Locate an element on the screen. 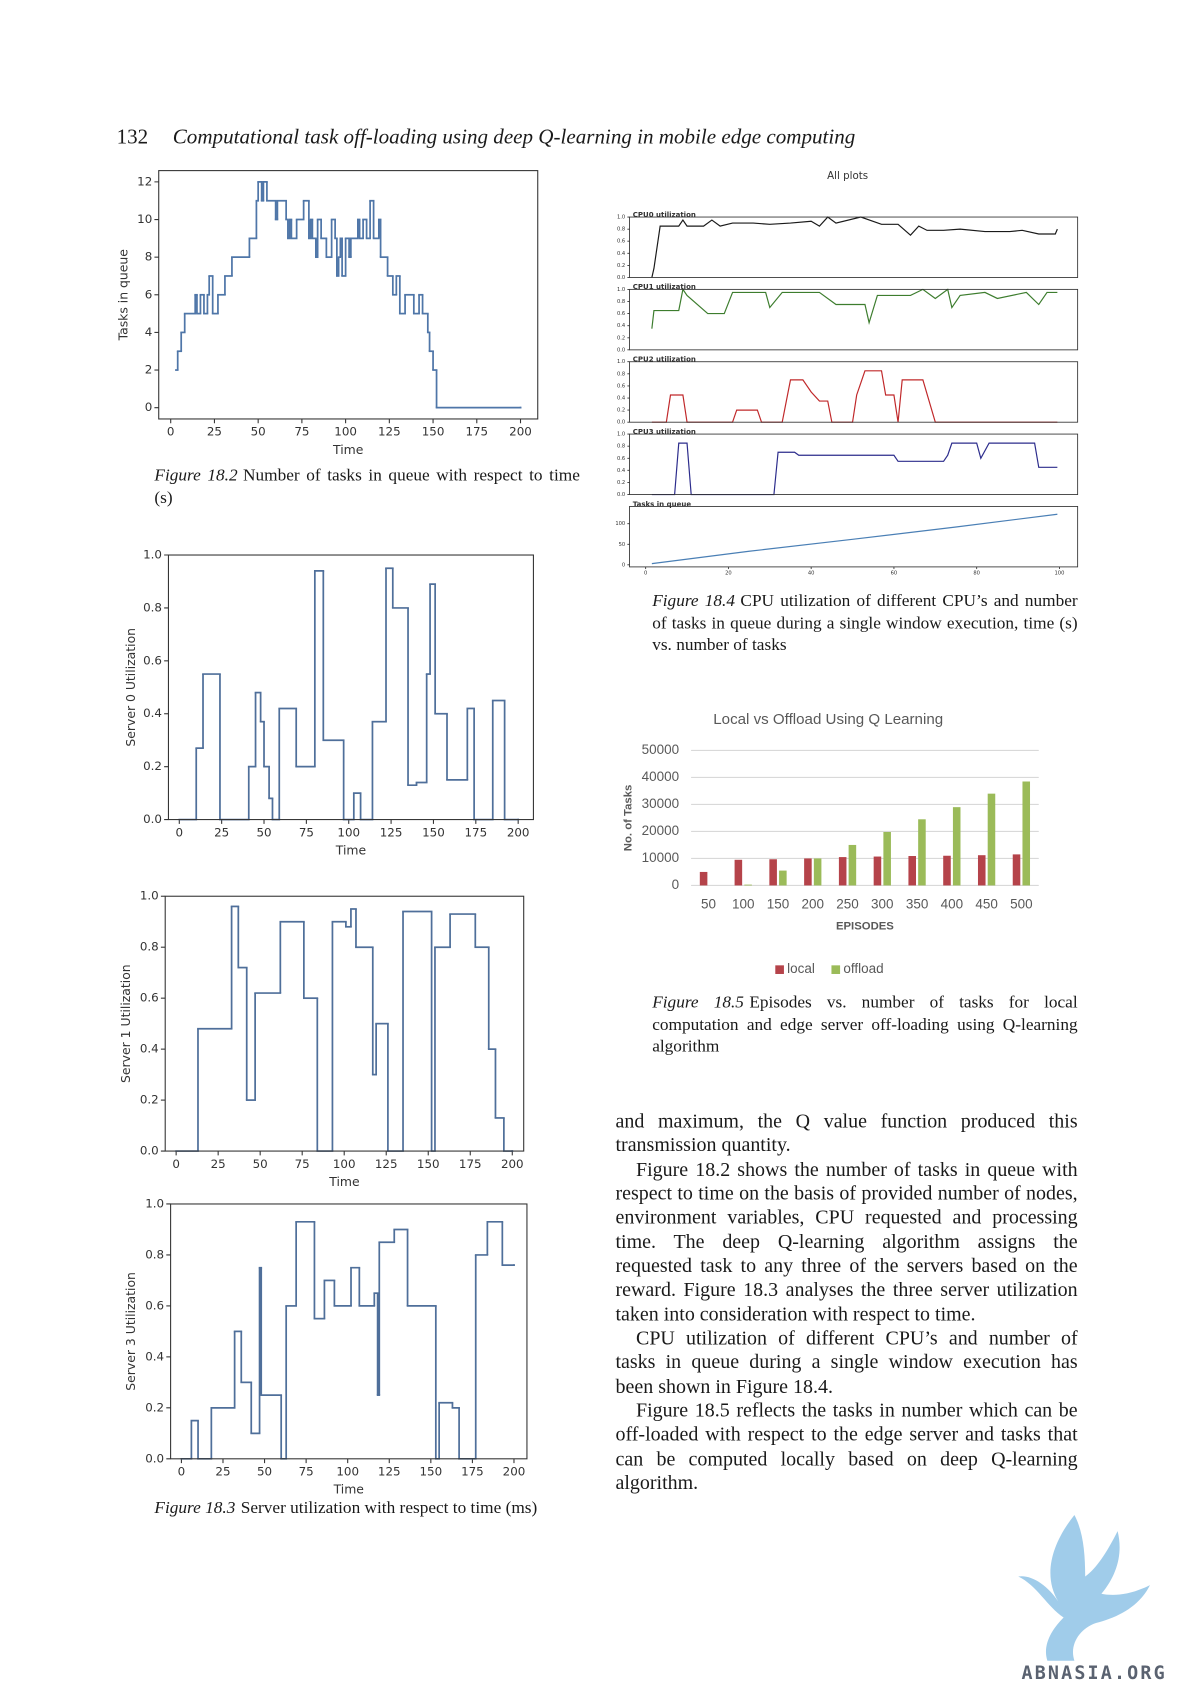 The image size is (1191, 1685). caption-label: Figure 18.5 is located at coordinates (698, 1002).